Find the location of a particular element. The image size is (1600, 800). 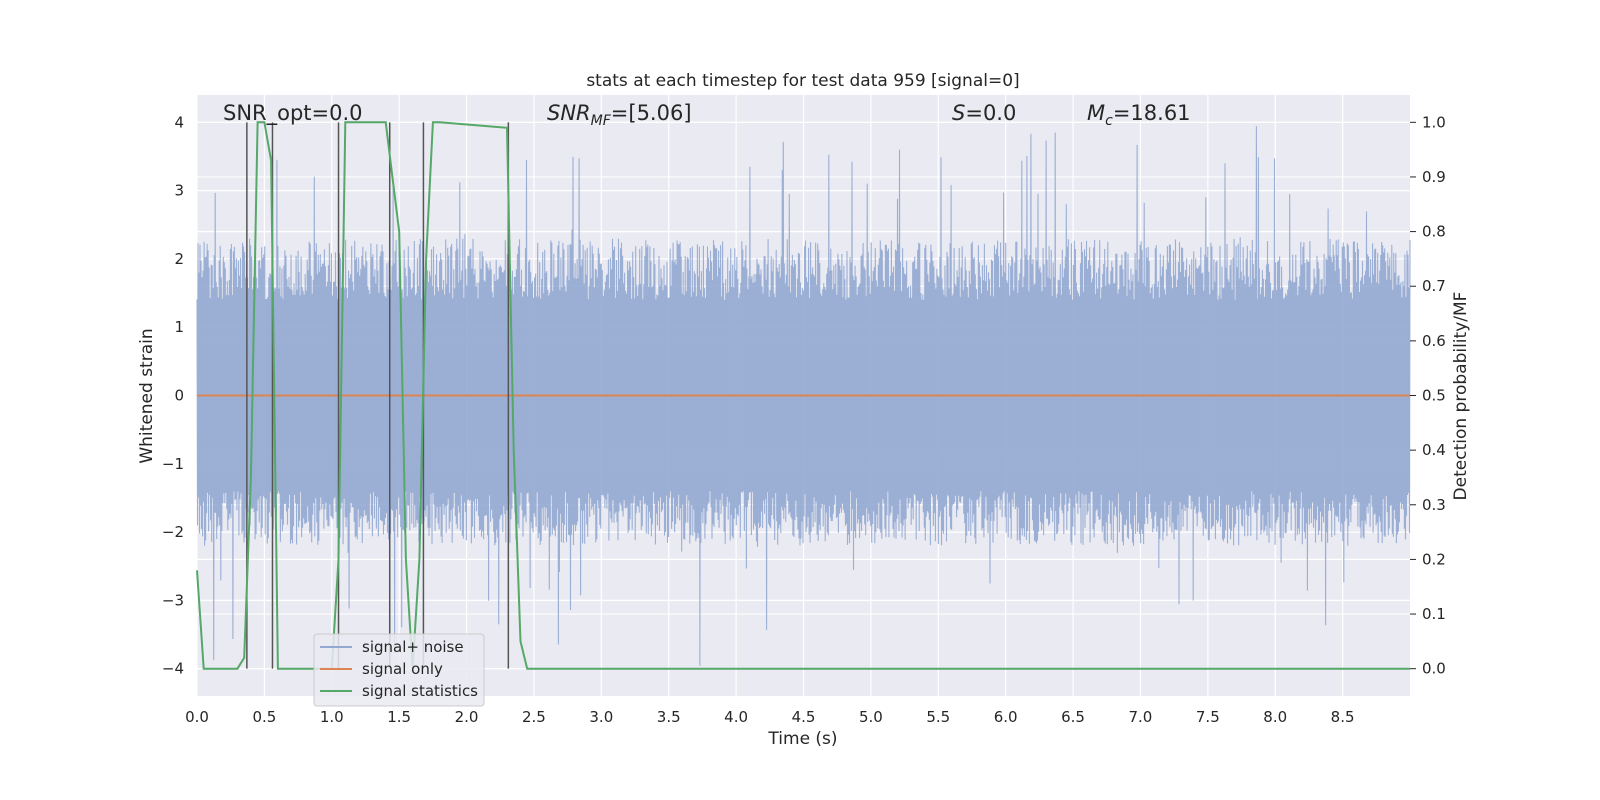

y-right-tick-label: 0.7 is located at coordinates (1434, 286).